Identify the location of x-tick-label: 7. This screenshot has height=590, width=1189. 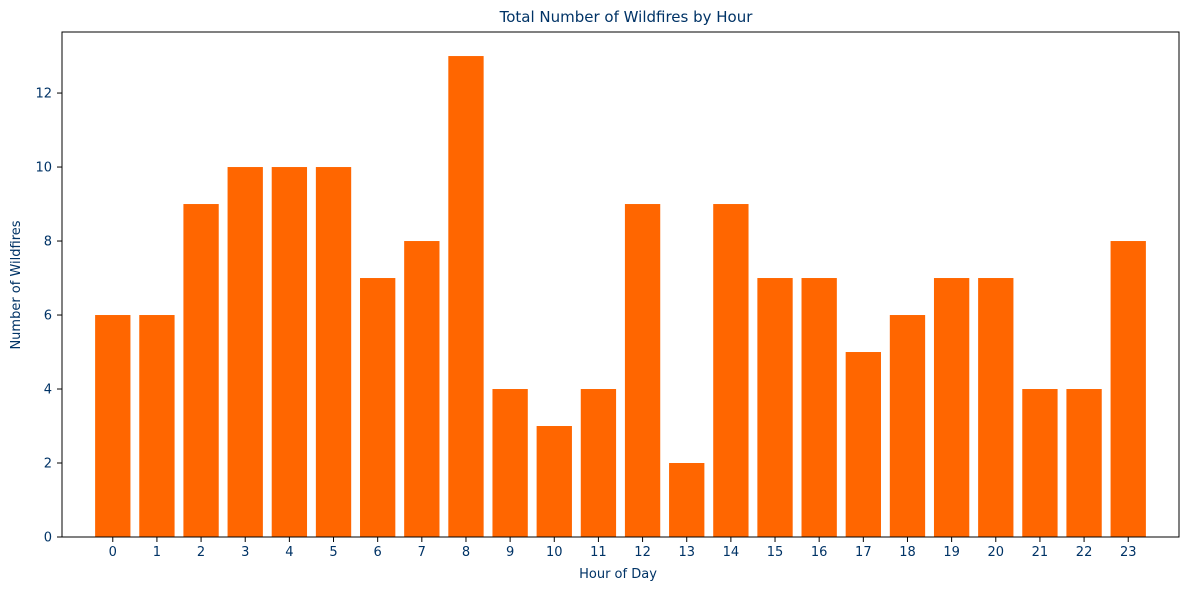
(422, 552).